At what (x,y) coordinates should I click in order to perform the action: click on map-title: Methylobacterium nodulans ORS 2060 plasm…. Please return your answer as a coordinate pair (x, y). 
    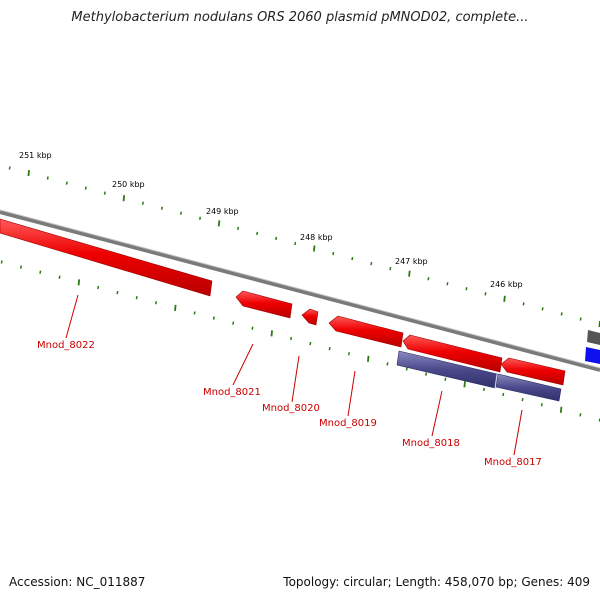
    Looking at the image, I should click on (300, 17).